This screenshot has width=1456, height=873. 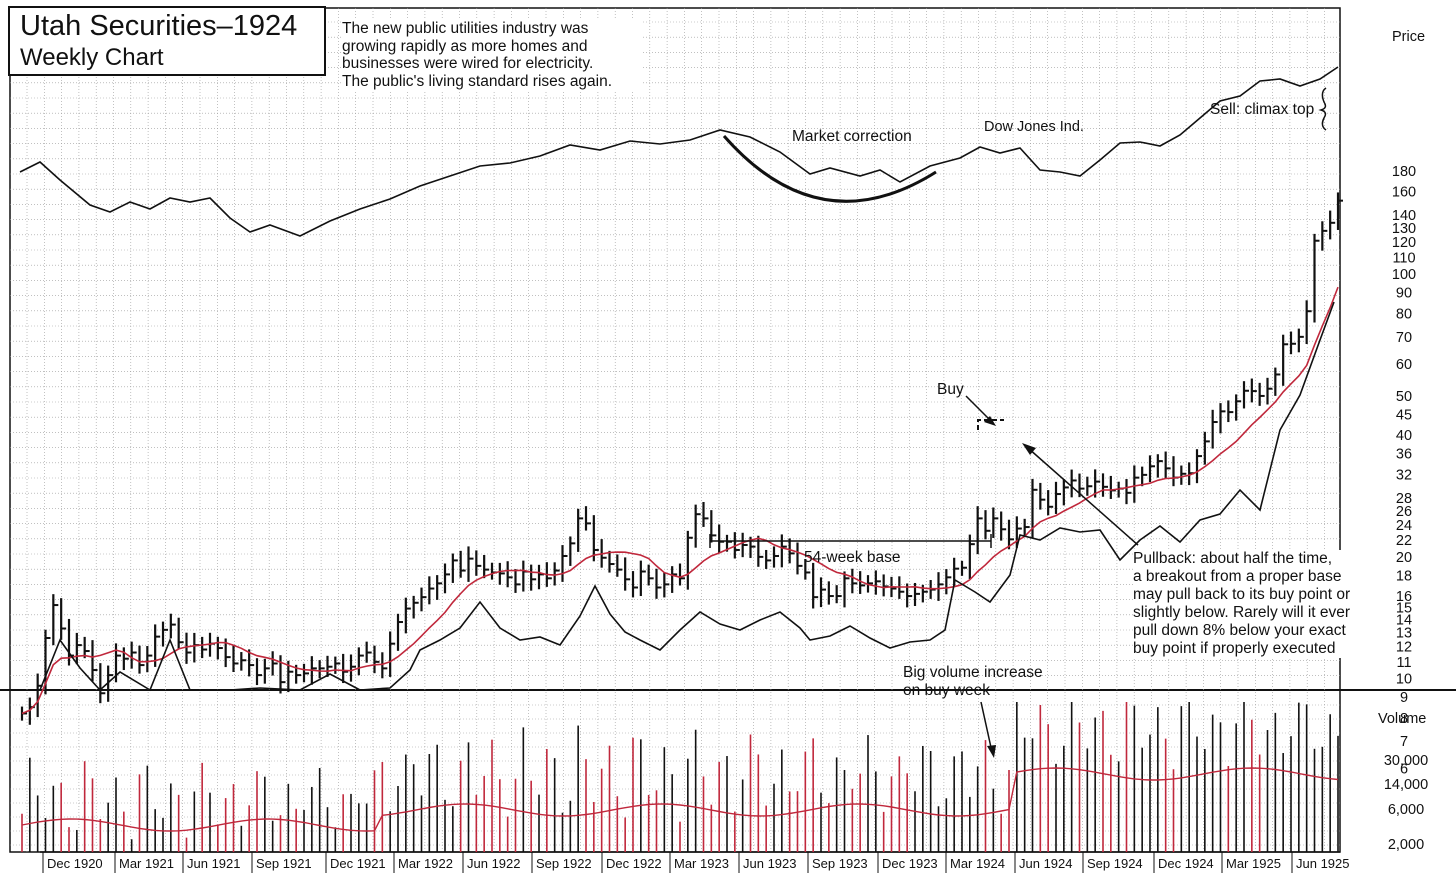 What do you see at coordinates (829, 169) in the screenshot?
I see `correction-arc` at bounding box center [829, 169].